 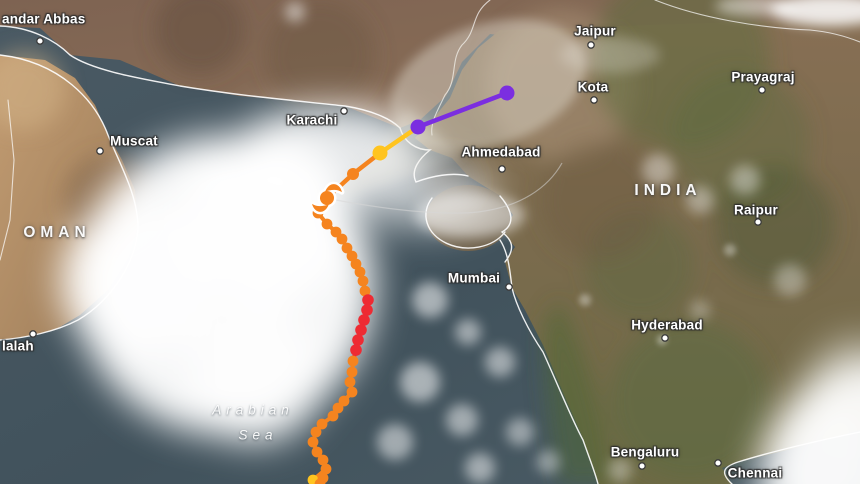 I want to click on hurricane-icon, so click(x=327, y=198).